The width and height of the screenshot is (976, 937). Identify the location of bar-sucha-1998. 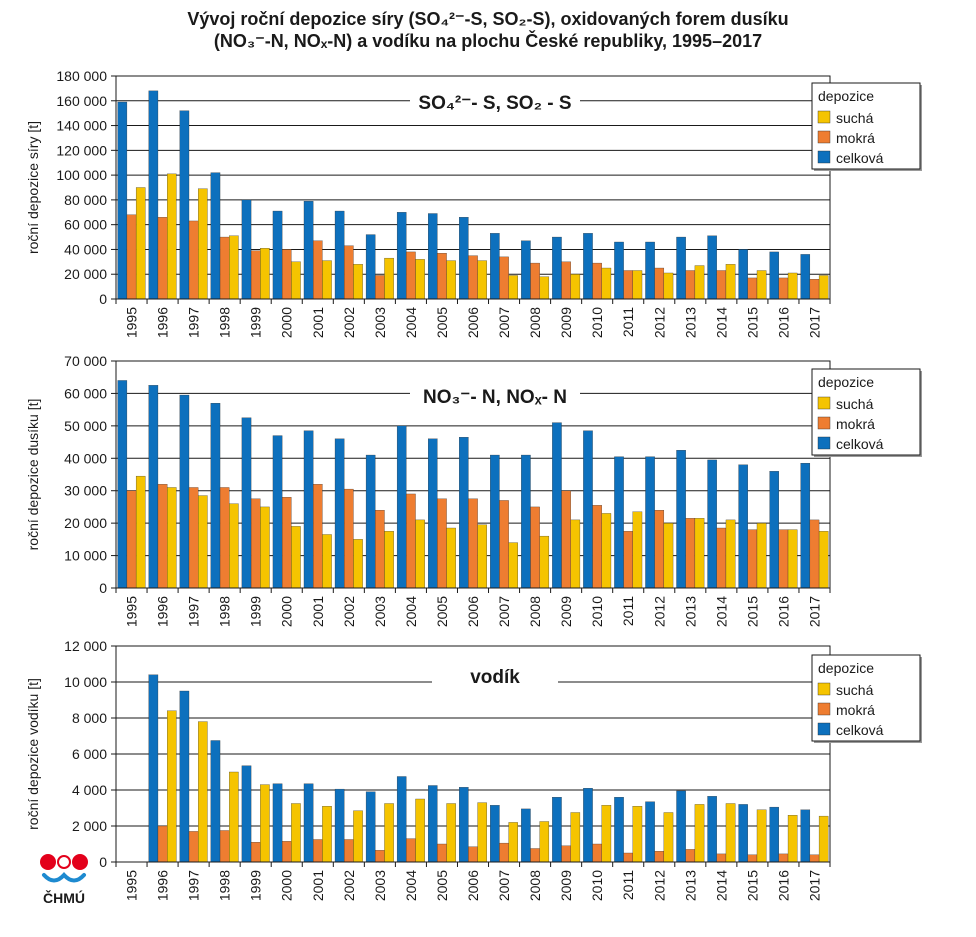
(234, 817).